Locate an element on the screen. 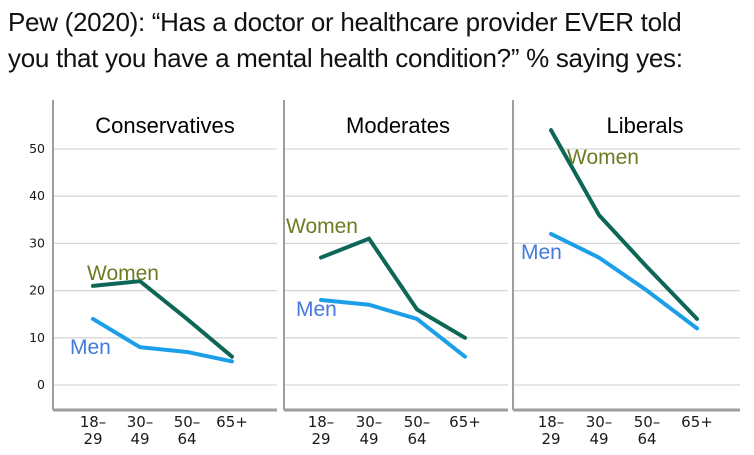  y-tick-label: 10 is located at coordinates (37, 337).